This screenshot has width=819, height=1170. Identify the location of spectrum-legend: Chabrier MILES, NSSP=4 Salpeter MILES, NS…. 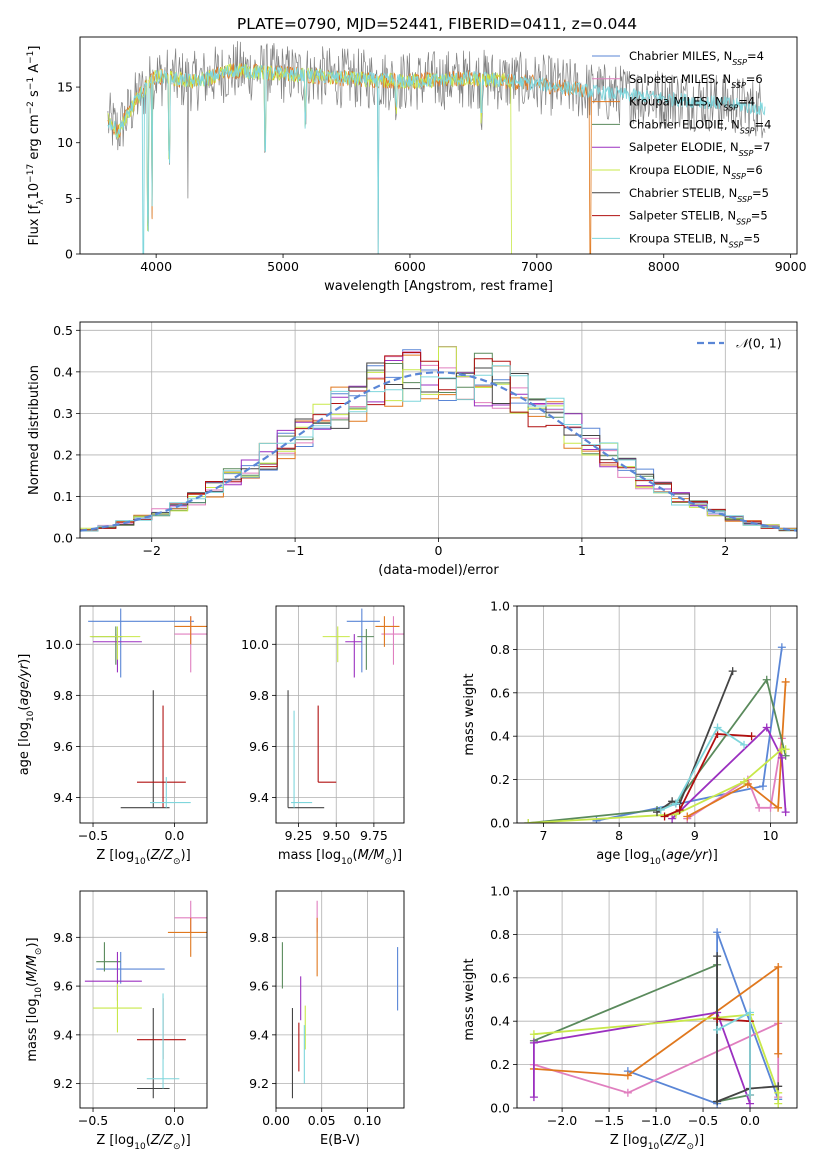
(681, 149).